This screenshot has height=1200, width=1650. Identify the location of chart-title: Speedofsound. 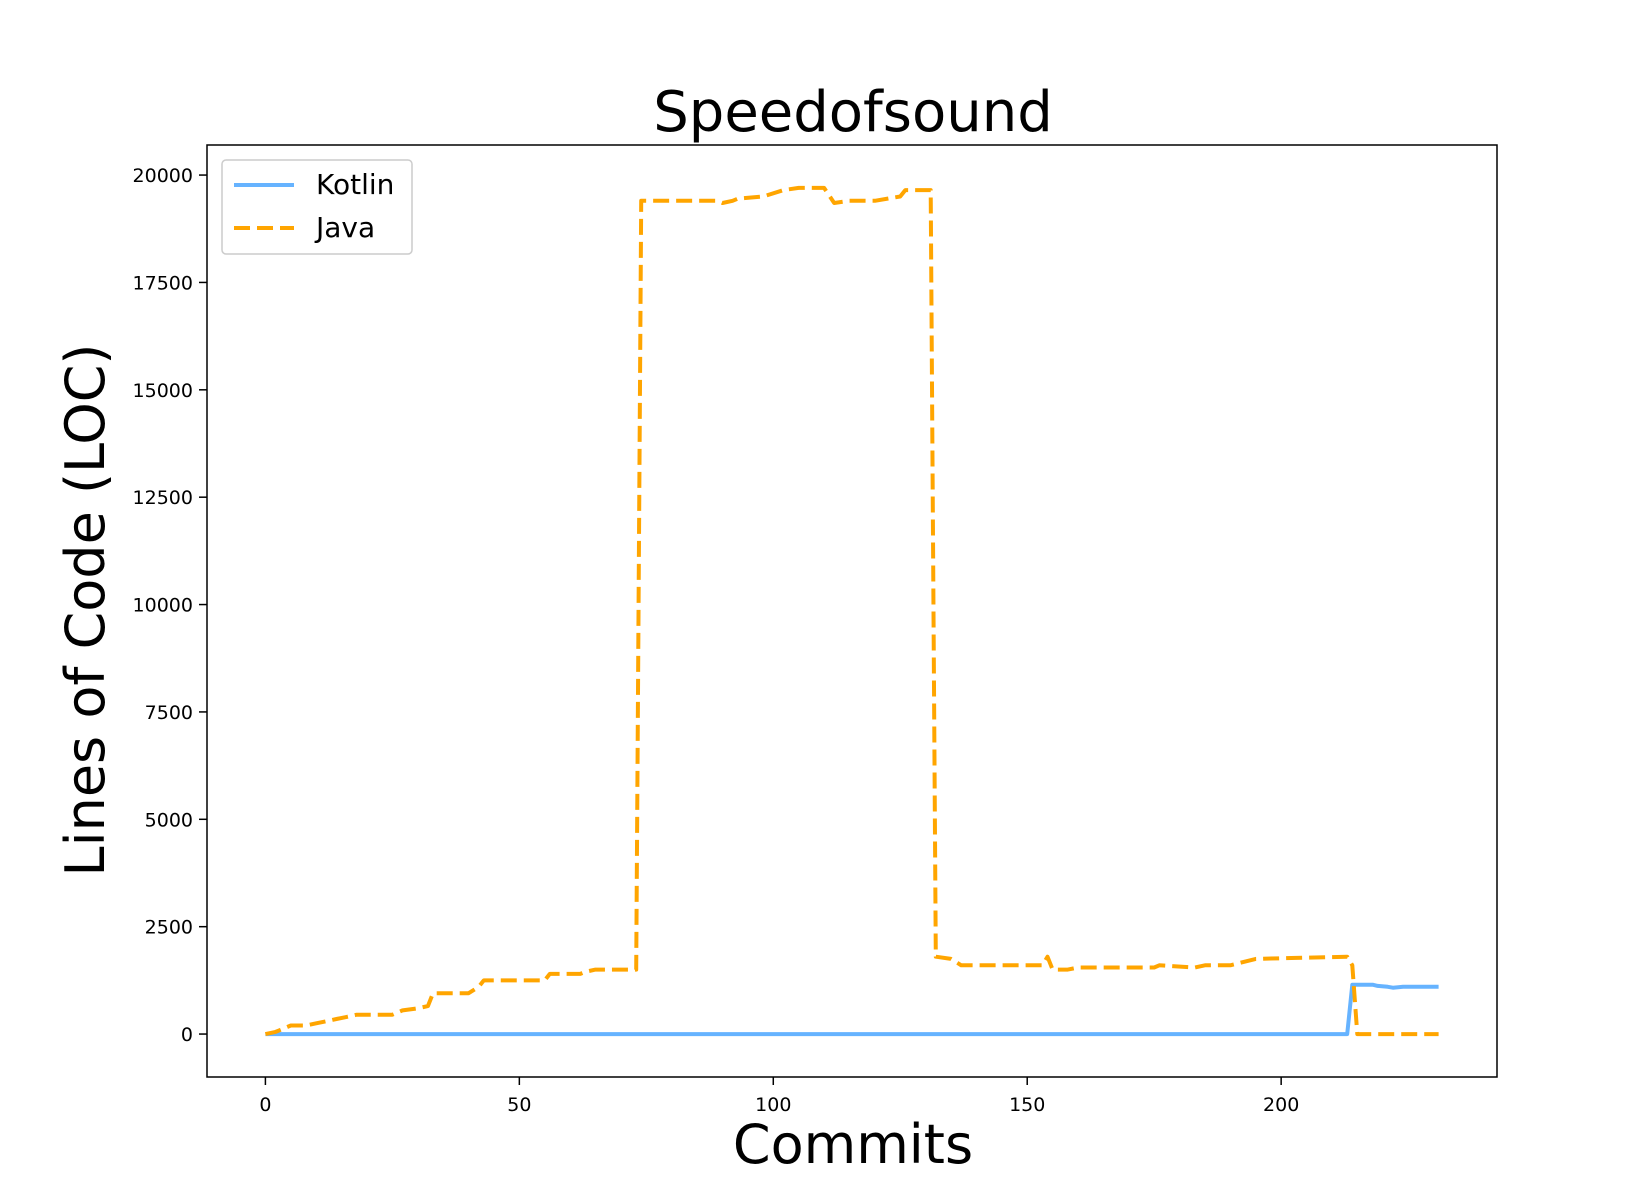
(853, 112).